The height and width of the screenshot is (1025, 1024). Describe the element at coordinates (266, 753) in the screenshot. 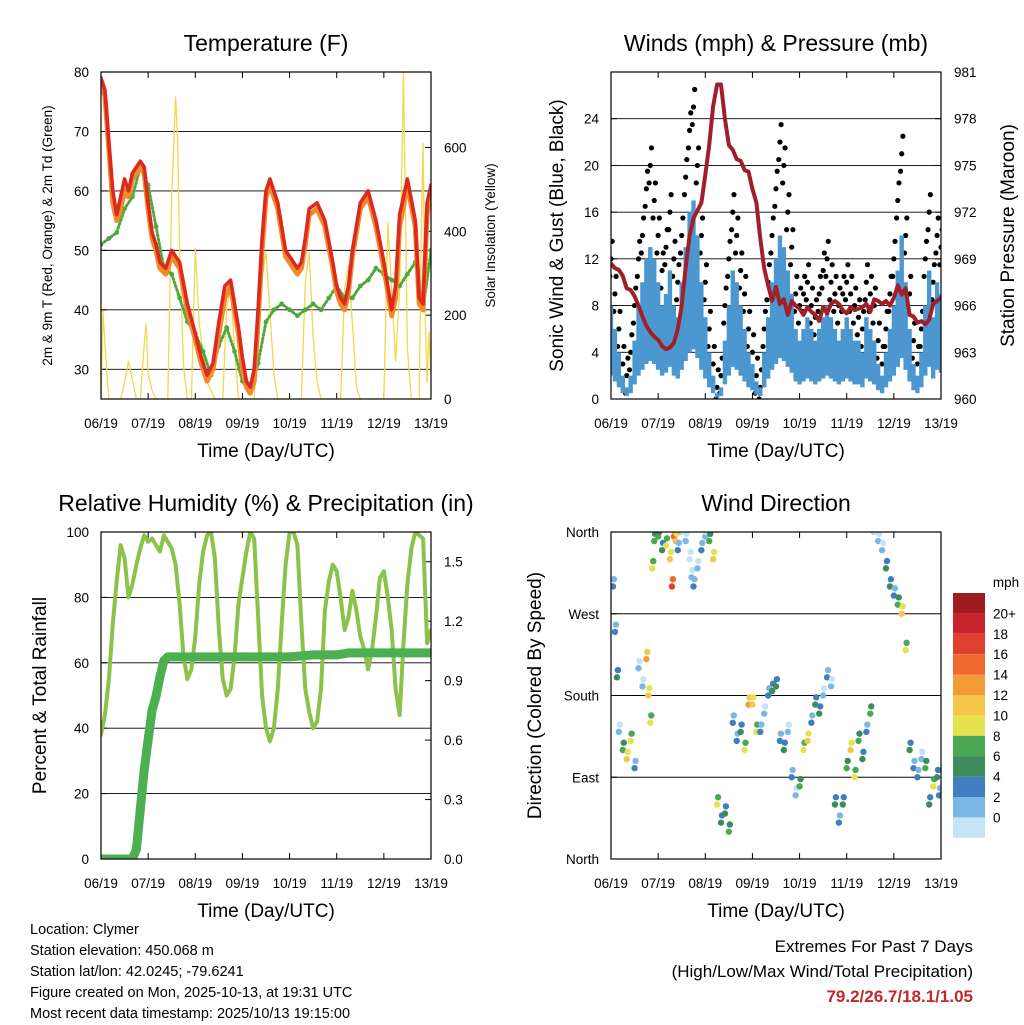

I see `precip-line` at that location.